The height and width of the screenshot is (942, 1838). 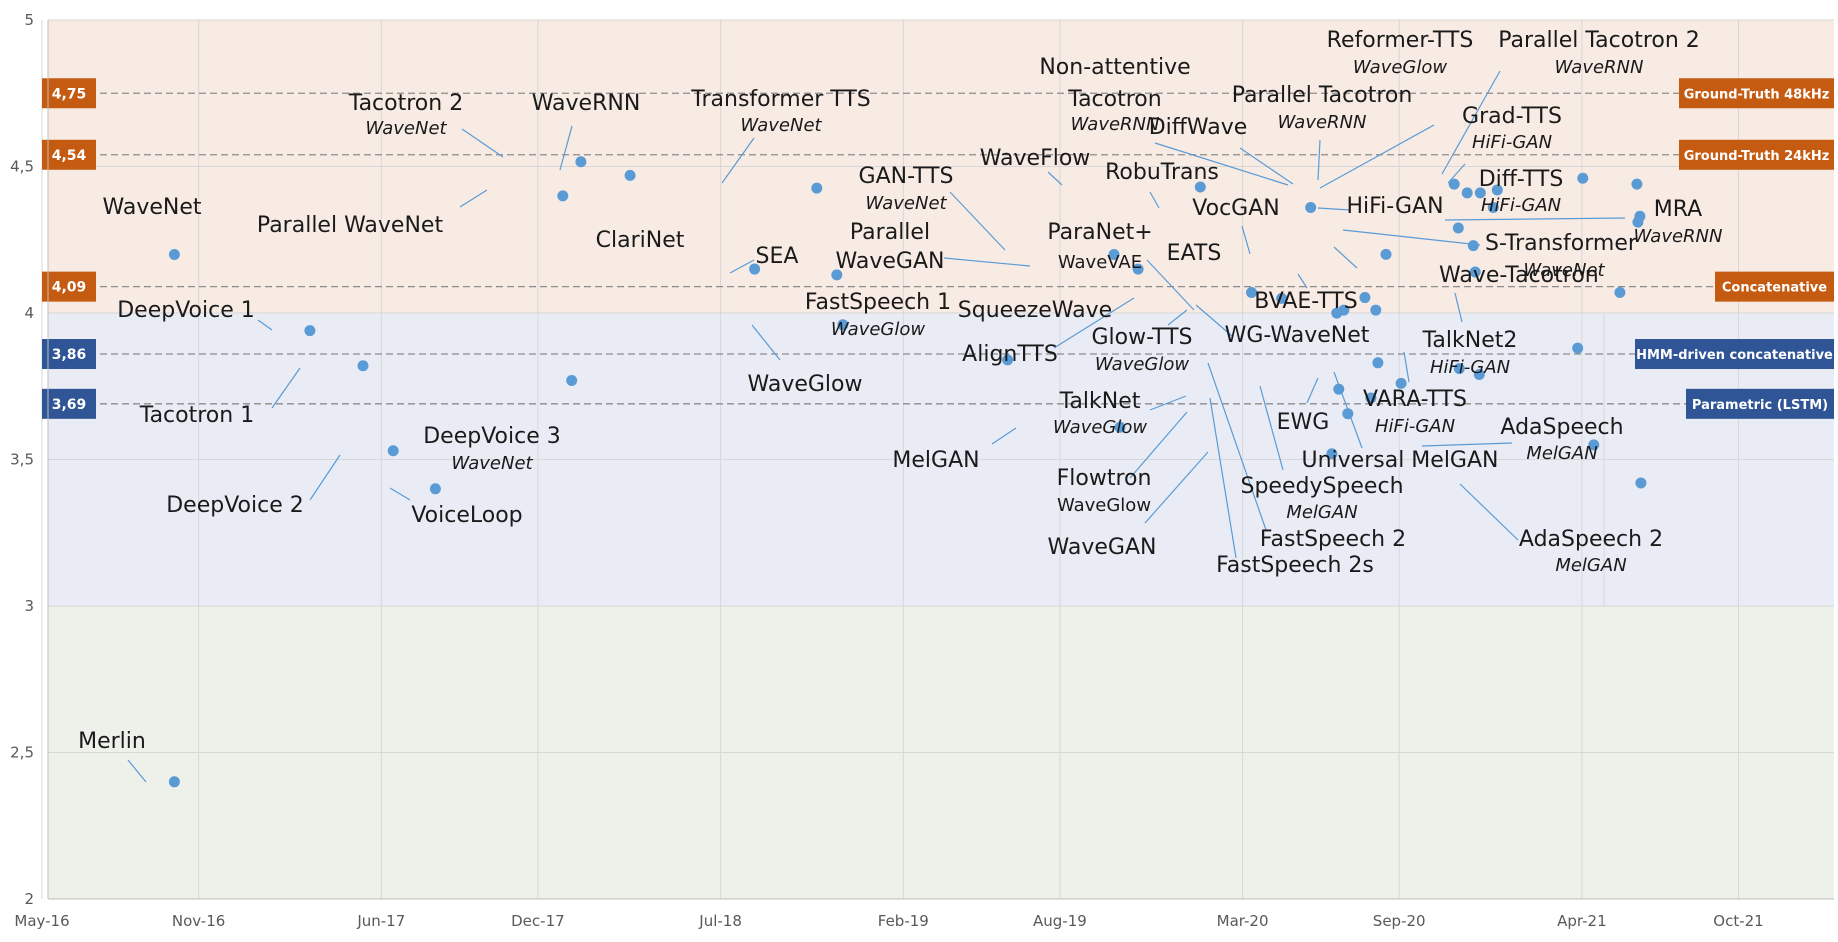 I want to click on point-sublabel: HiFi-GAN, so click(x=1415, y=426).